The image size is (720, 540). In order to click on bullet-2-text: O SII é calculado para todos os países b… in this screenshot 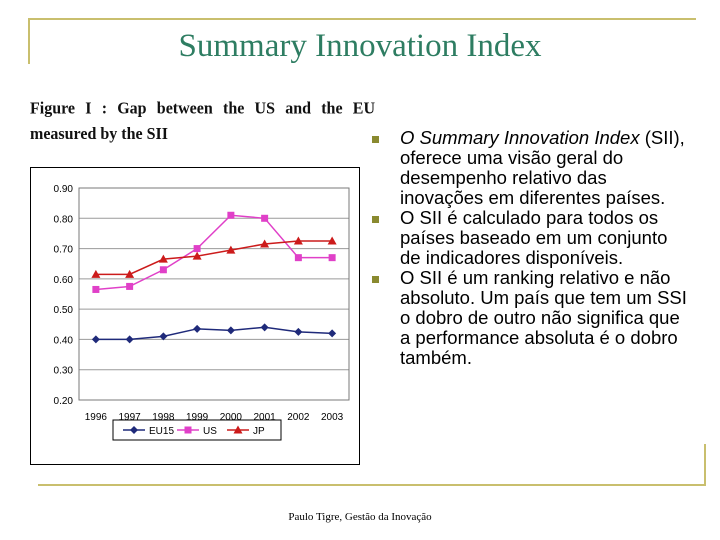, I will do `click(534, 237)`.